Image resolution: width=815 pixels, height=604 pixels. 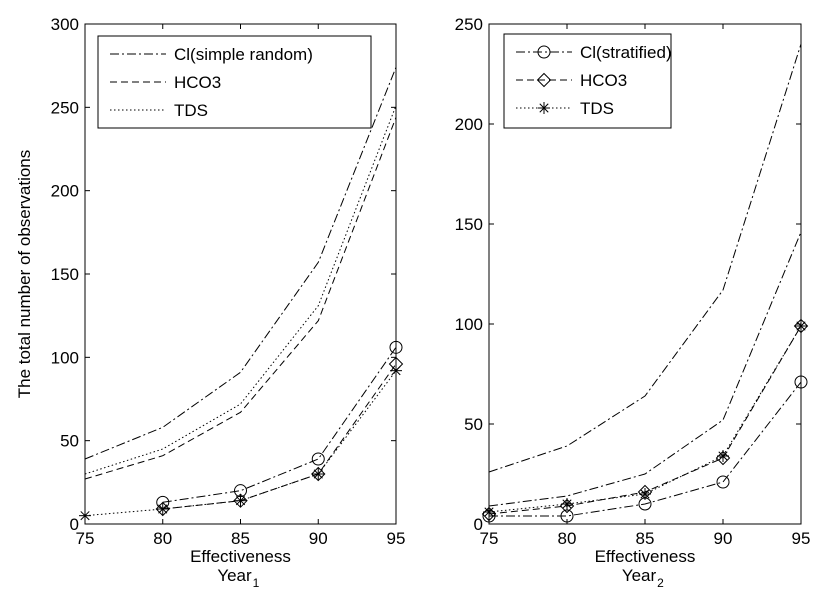 I want to click on x-axis-sublabel-subscript: 1, so click(x=256, y=583).